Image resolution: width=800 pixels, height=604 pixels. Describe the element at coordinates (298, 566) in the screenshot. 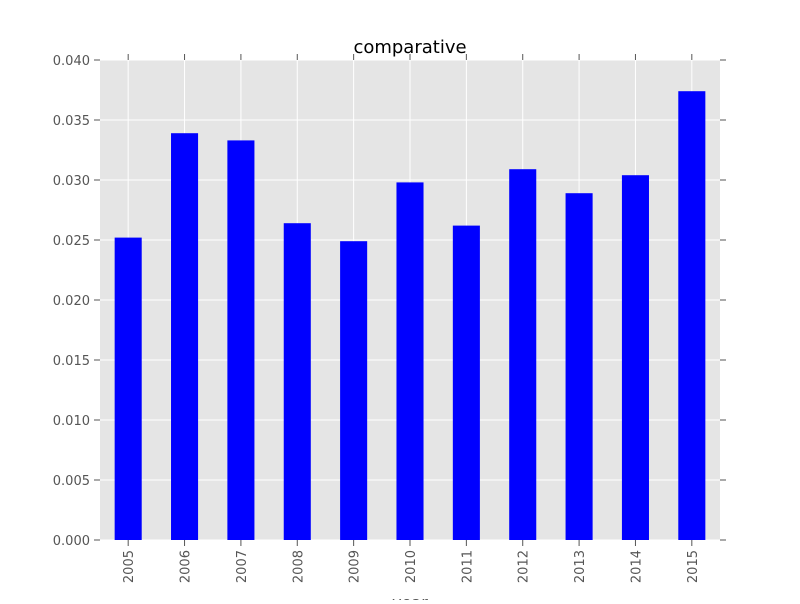

I see `x-tick-label: 2008` at that location.